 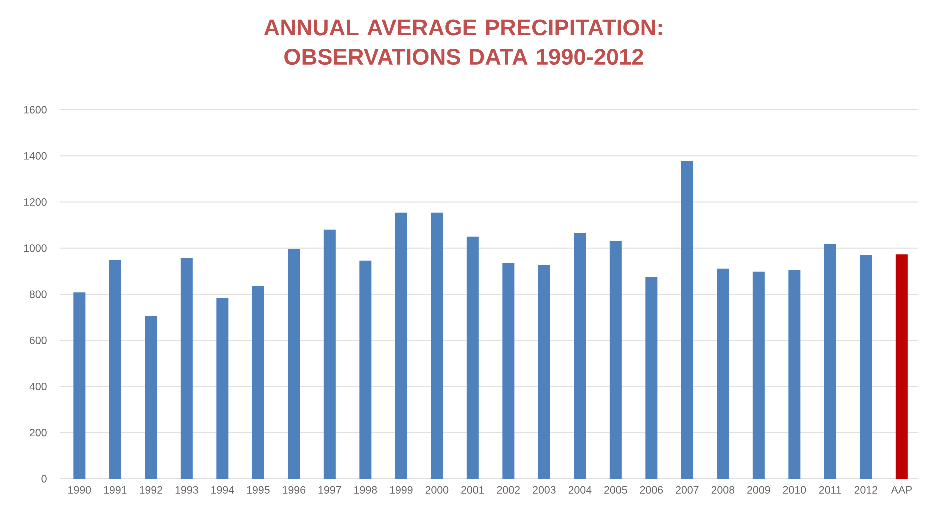 What do you see at coordinates (401, 490) in the screenshot?
I see `x-tick-label: 1999` at bounding box center [401, 490].